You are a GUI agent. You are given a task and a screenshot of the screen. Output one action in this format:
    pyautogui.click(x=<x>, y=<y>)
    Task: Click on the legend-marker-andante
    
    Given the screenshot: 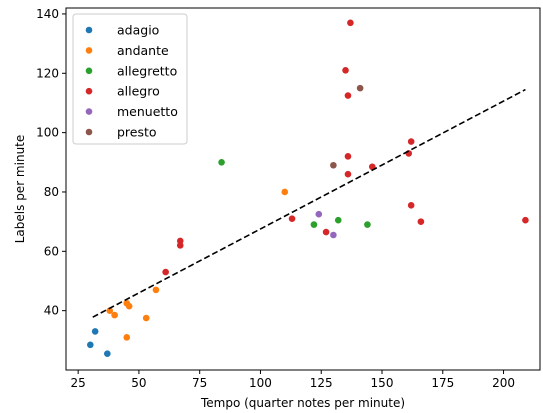 What is the action you would take?
    pyautogui.click(x=89, y=50)
    